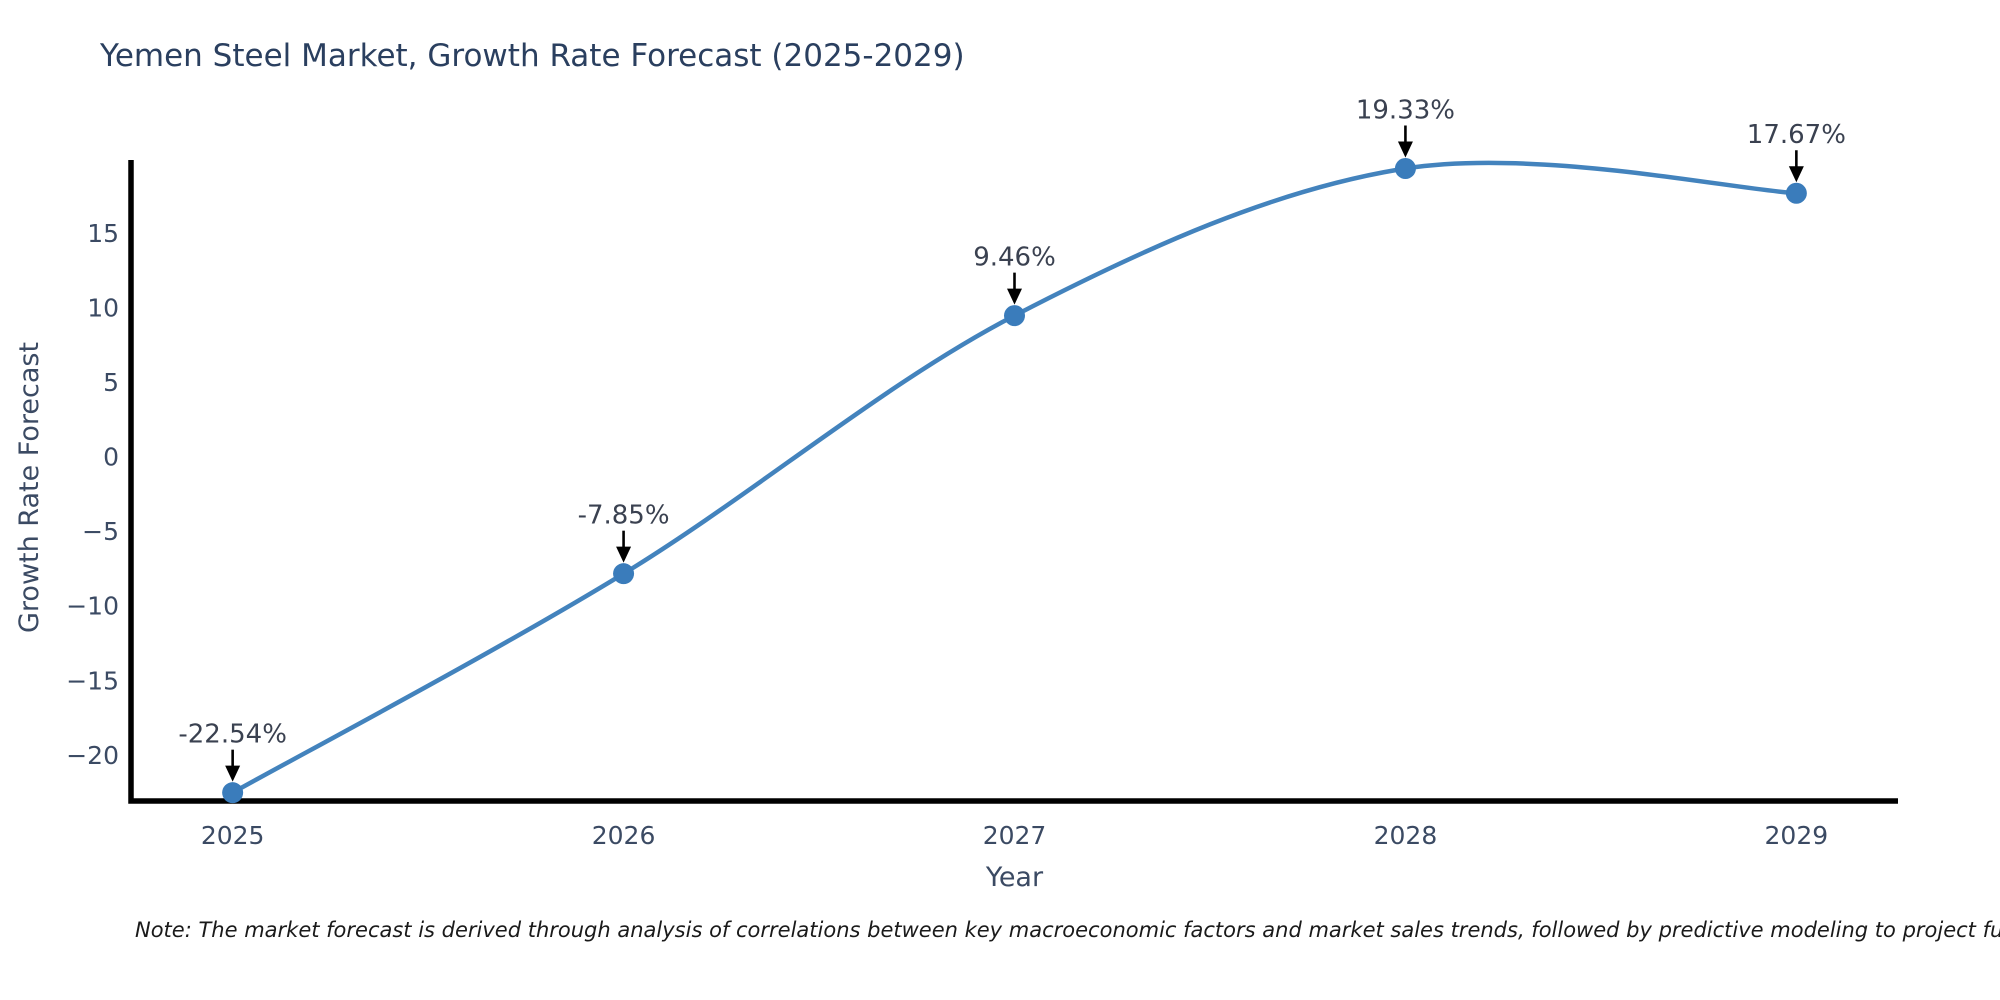  Describe the element at coordinates (624, 574) in the screenshot. I see `data-point-2026` at that location.